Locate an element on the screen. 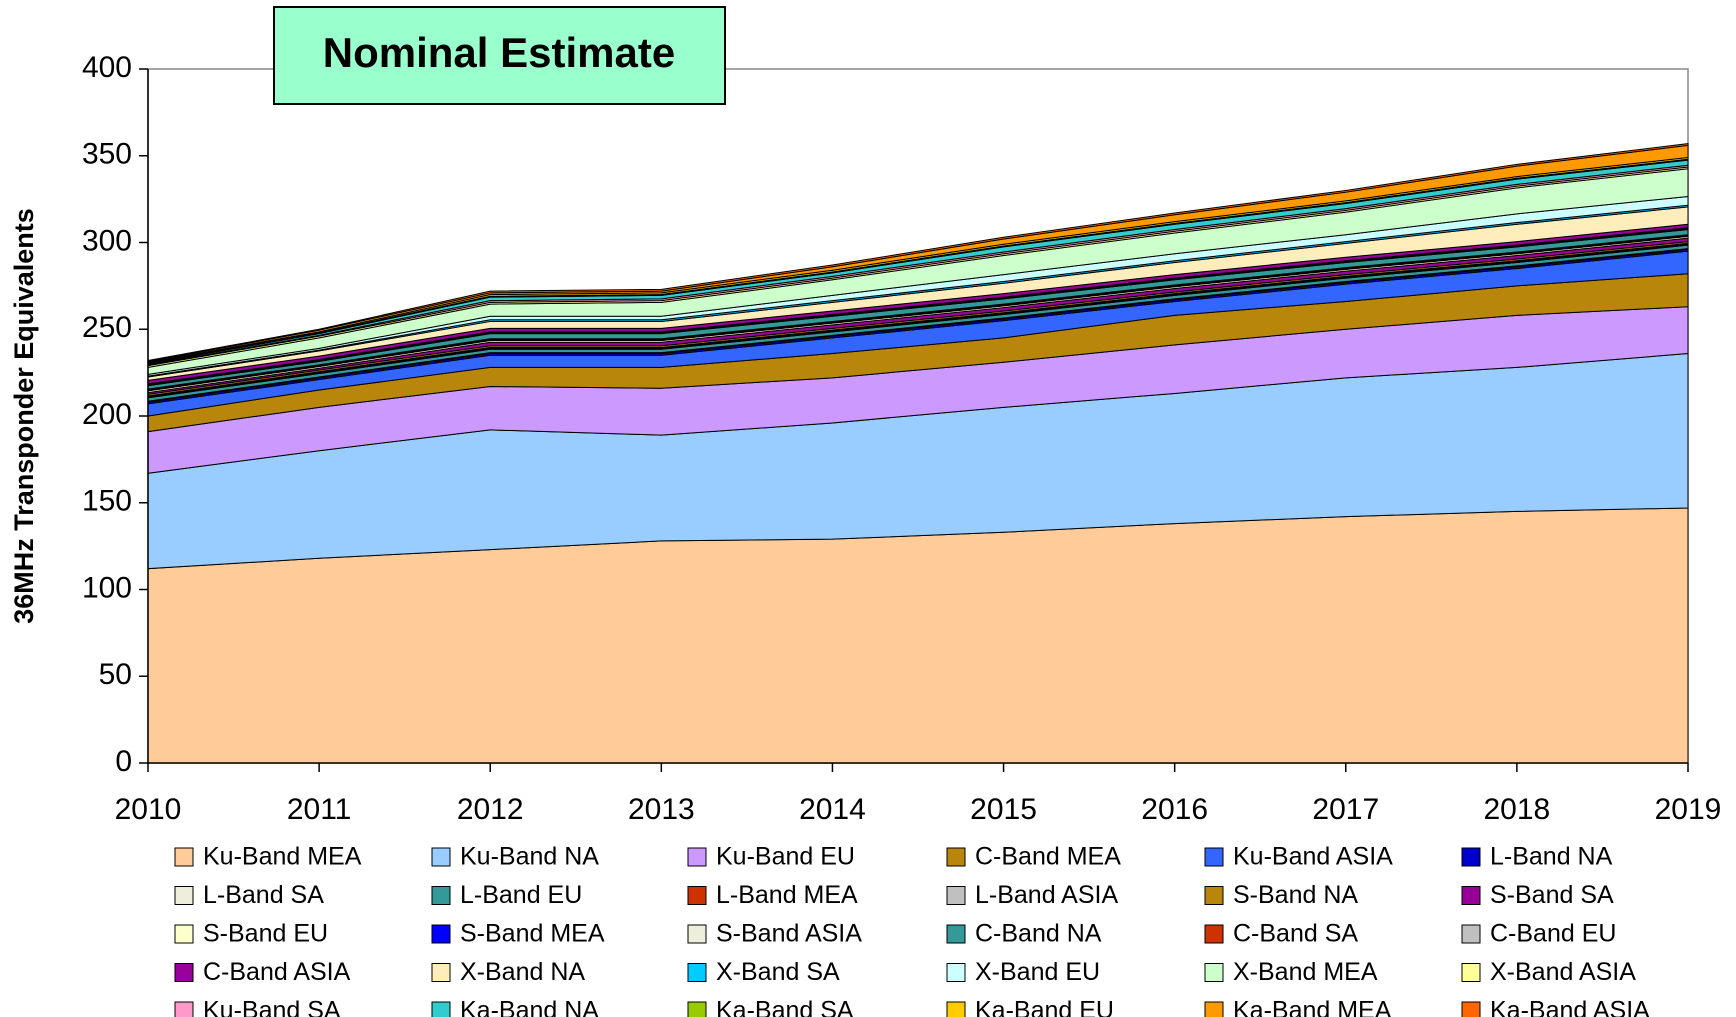 The image size is (1736, 1017). legend-label: Ka-Band SA is located at coordinates (785, 1007).